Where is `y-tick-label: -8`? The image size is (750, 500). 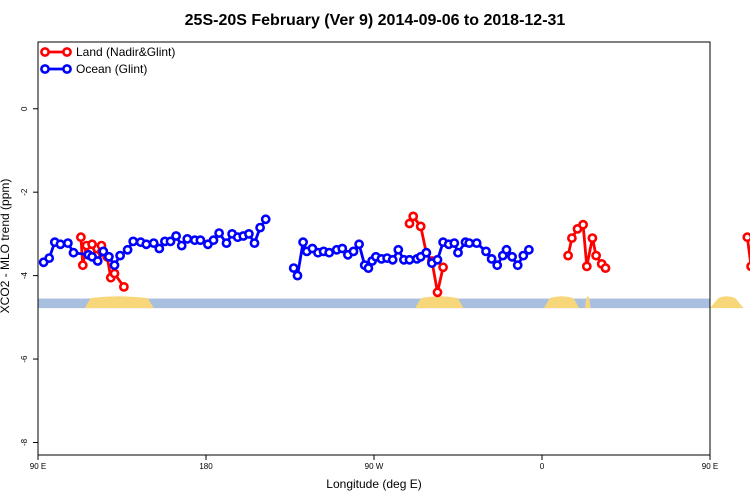 y-tick-label: -8 is located at coordinates (24, 442).